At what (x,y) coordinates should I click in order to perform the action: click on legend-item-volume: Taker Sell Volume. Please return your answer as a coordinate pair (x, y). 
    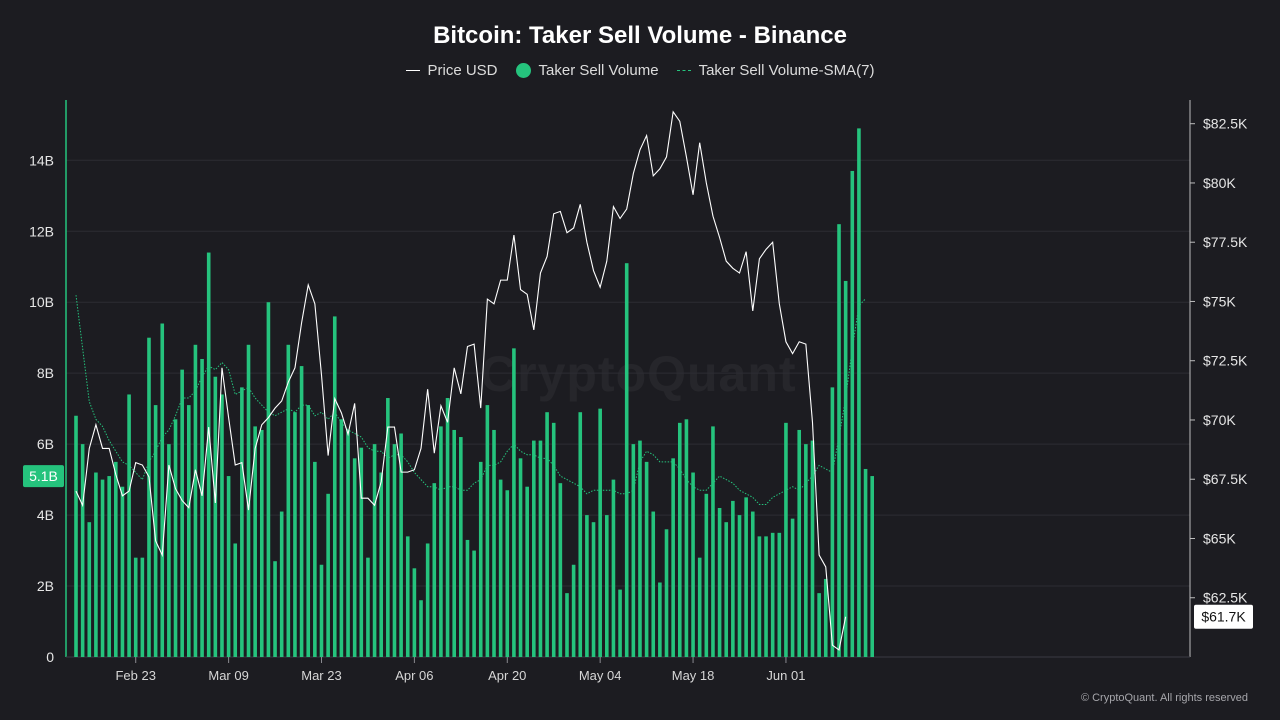
    Looking at the image, I should click on (587, 70).